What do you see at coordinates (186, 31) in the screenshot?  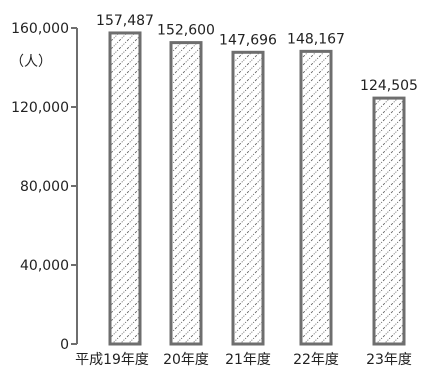 I see `bar-value-label: 152,600` at bounding box center [186, 31].